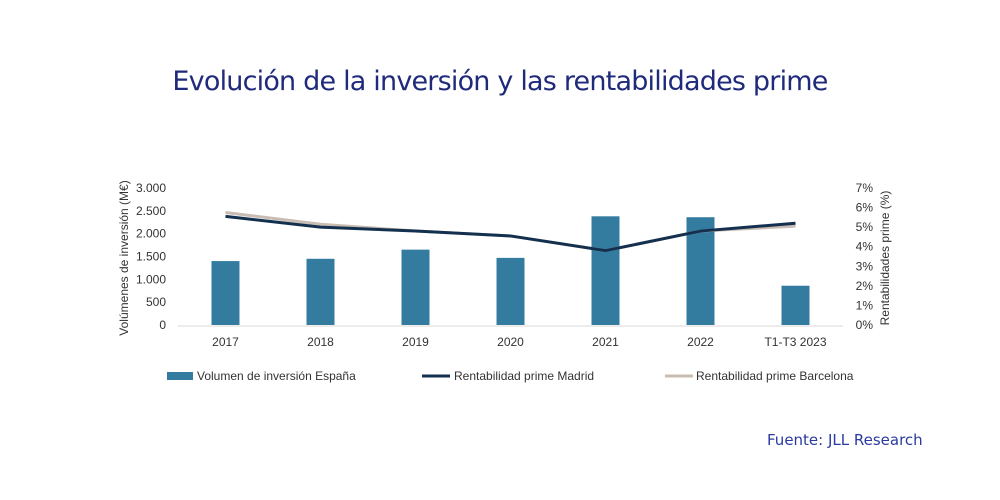 Image resolution: width=1000 pixels, height=500 pixels. I want to click on x-tick-label: 2019, so click(415, 342).